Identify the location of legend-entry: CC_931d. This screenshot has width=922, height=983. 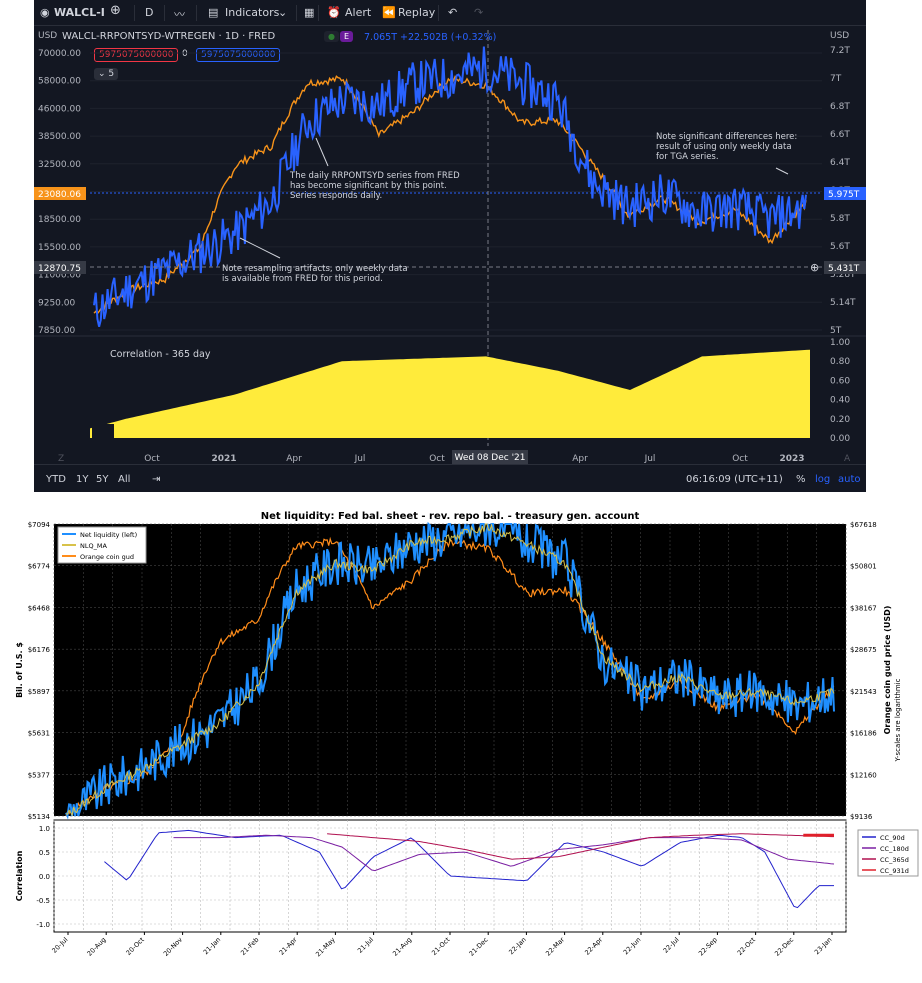
(894, 871).